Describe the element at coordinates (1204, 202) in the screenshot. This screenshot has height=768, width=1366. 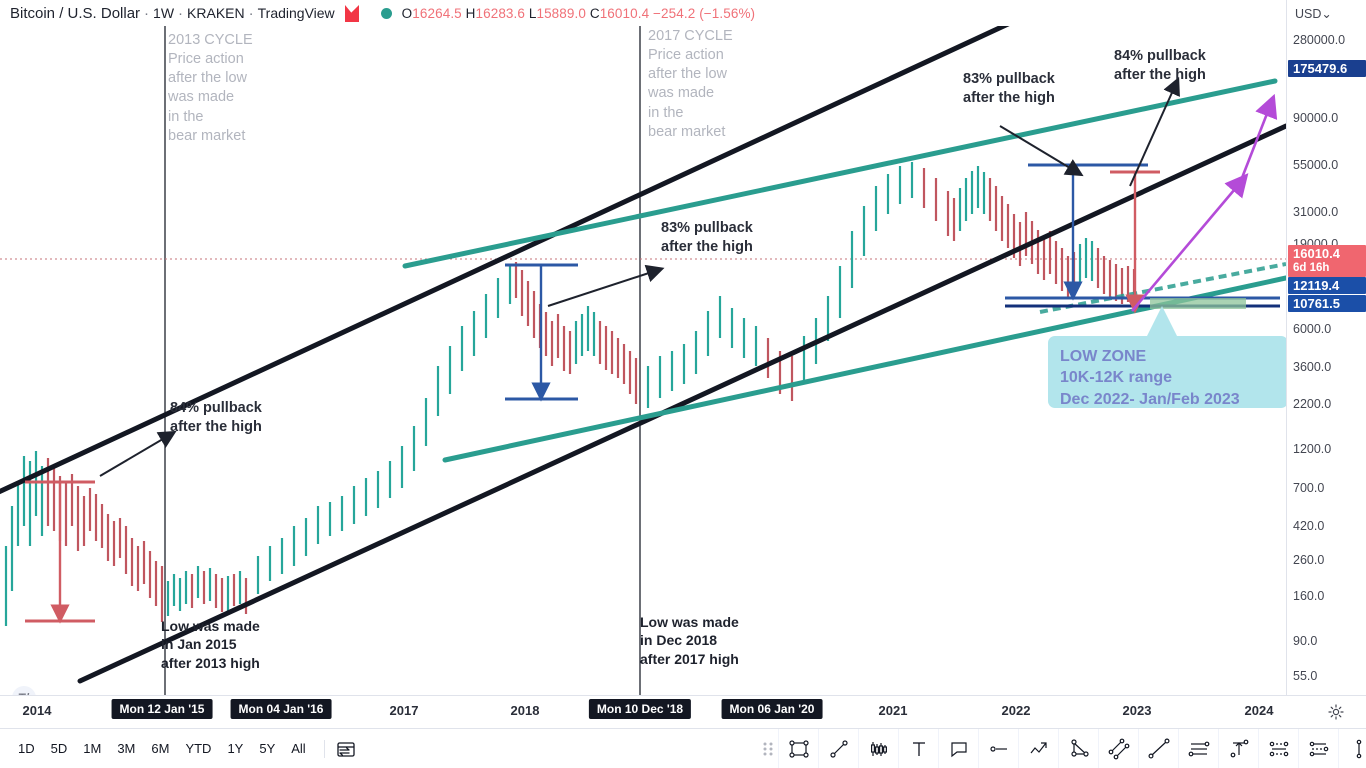
I see `purple-forecast-path` at that location.